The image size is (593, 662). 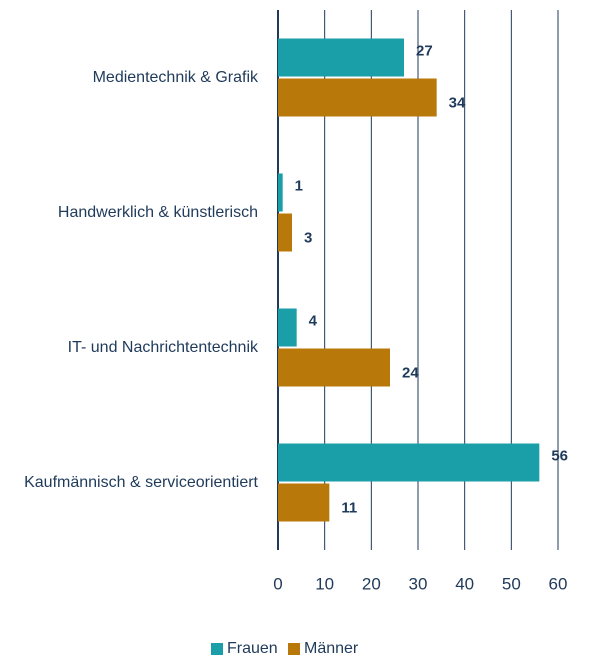 I want to click on category-label: Handwerklich & künstlerisch, so click(x=157, y=212).